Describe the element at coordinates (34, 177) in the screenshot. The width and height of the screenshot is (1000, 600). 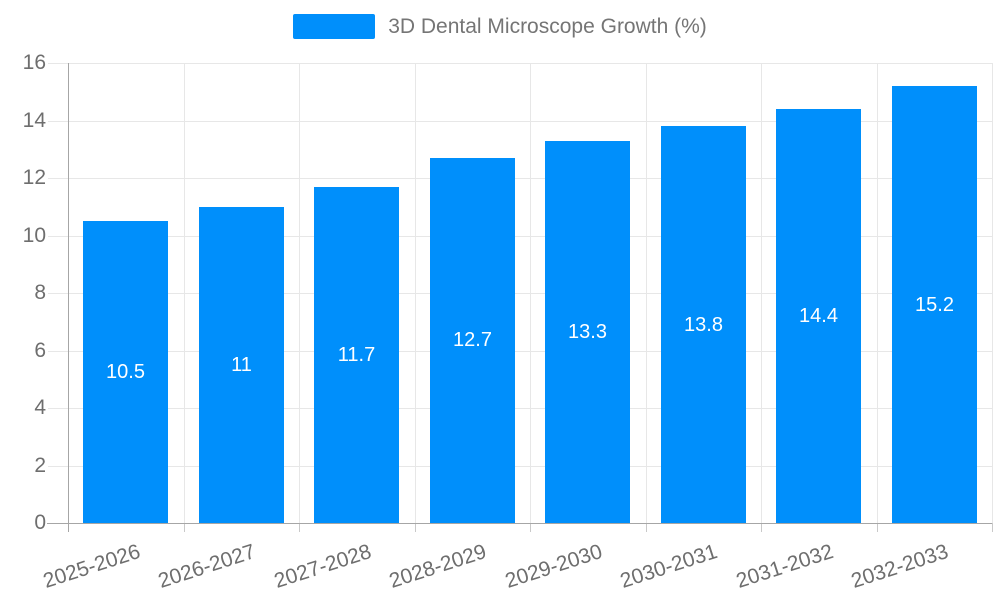
I see `y-axis-label: 12` at that location.